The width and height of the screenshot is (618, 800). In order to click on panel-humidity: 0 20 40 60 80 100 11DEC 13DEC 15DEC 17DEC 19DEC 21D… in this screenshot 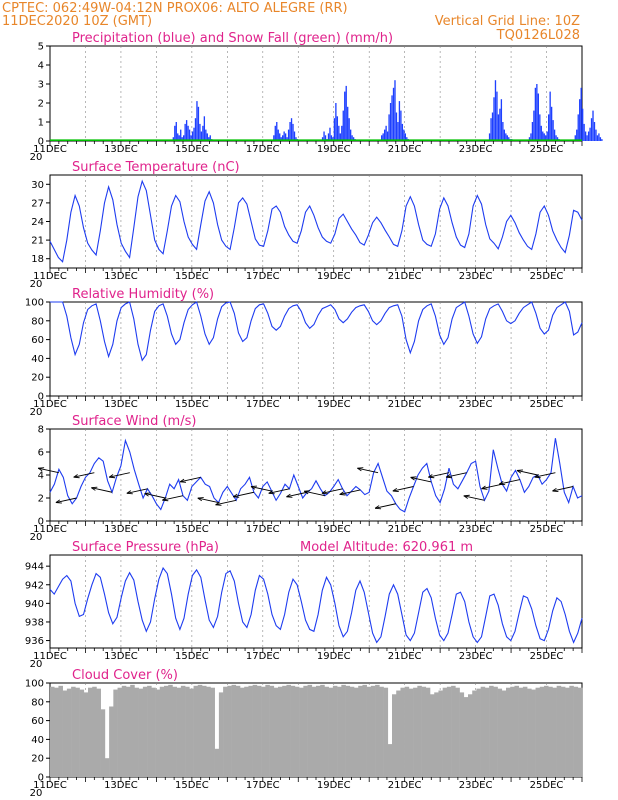, I will do `click(304, 352)`.